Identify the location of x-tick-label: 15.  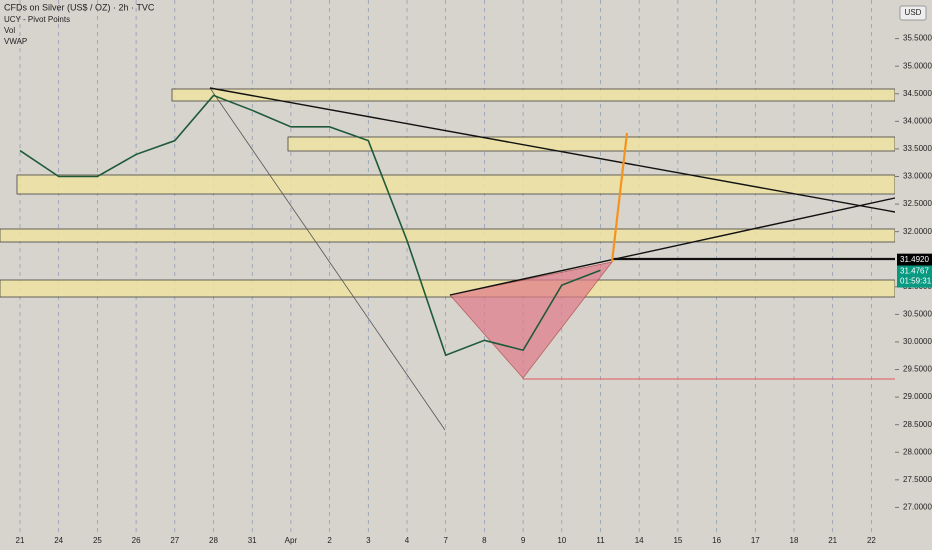
(677, 540).